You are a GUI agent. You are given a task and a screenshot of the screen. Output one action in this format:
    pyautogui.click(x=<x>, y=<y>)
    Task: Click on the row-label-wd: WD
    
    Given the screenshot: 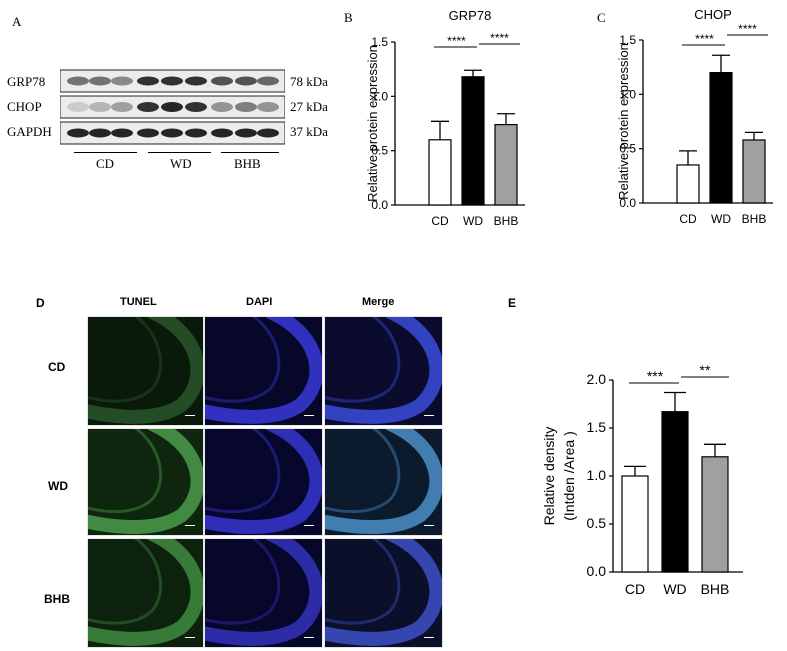 What is the action you would take?
    pyautogui.click(x=58, y=486)
    